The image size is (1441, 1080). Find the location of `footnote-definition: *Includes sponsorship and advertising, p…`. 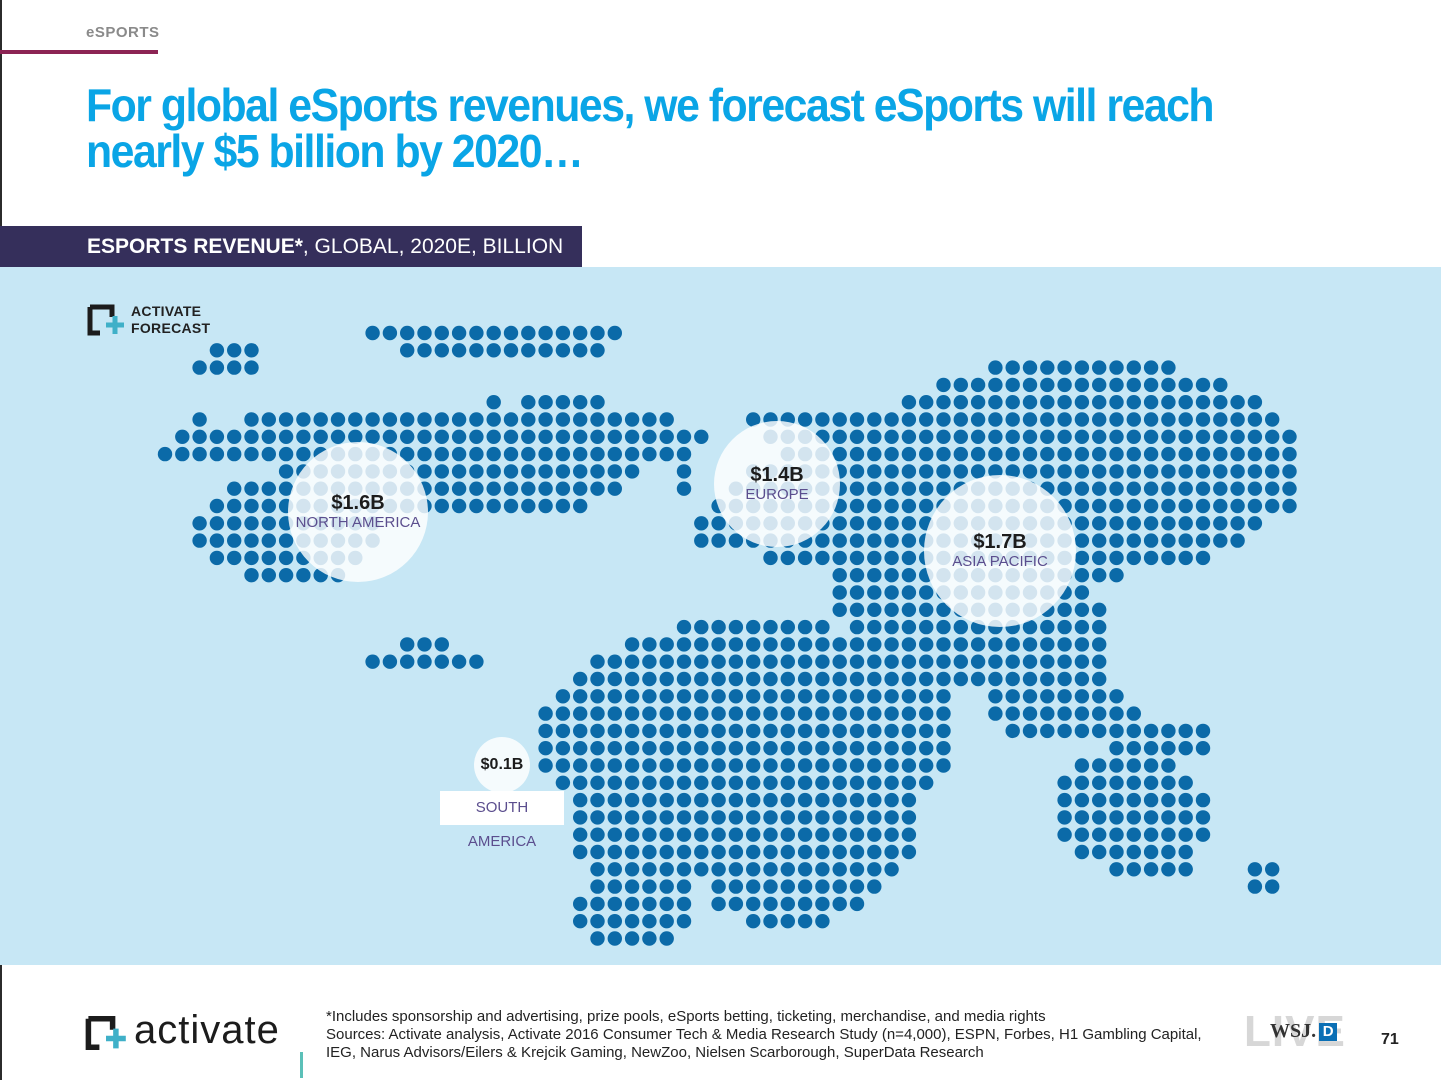

footnote-definition: *Includes sponsorship and advertising, p… is located at coordinates (686, 1016).